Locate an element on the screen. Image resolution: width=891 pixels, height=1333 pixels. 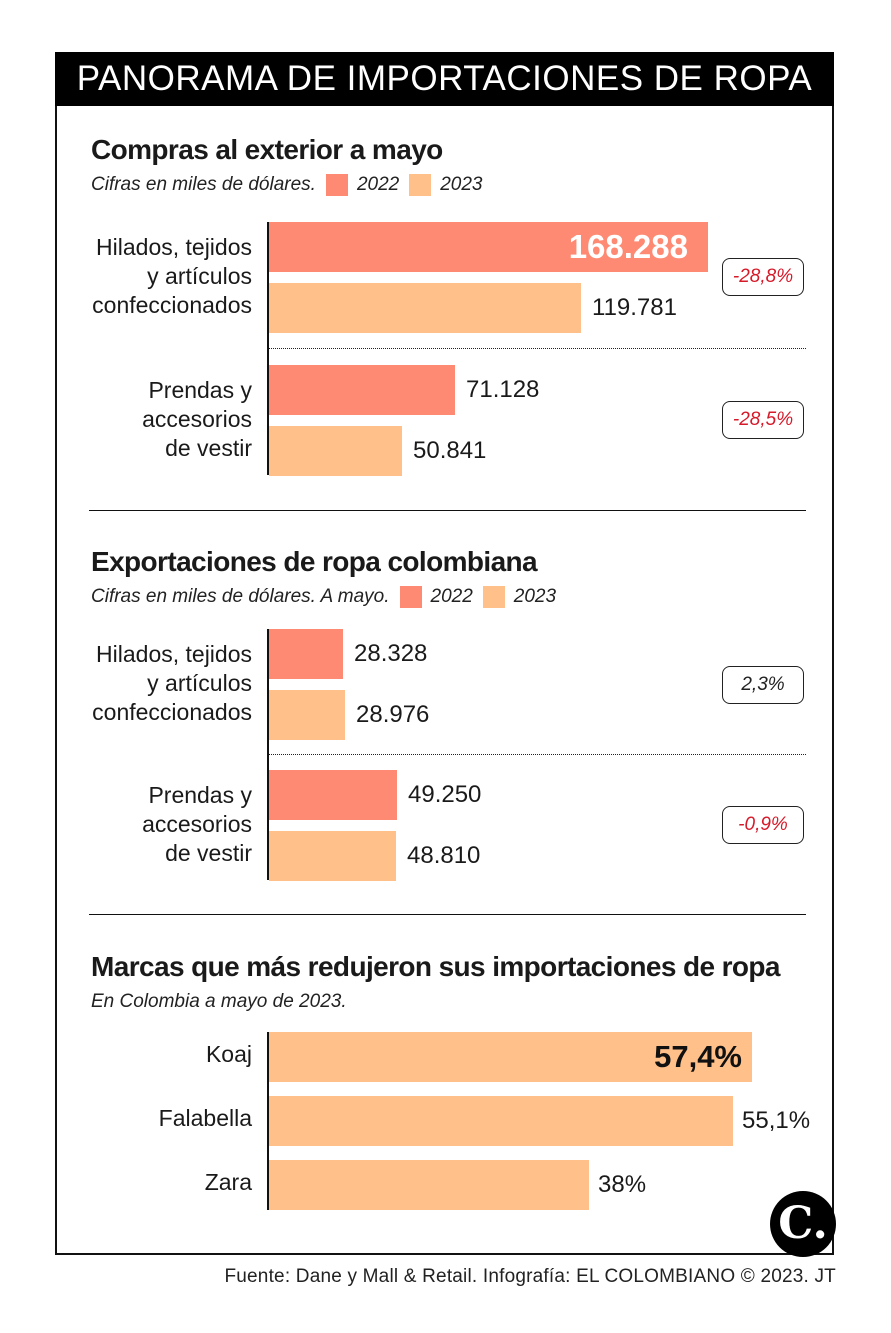
bar-zara is located at coordinates (429, 1185).